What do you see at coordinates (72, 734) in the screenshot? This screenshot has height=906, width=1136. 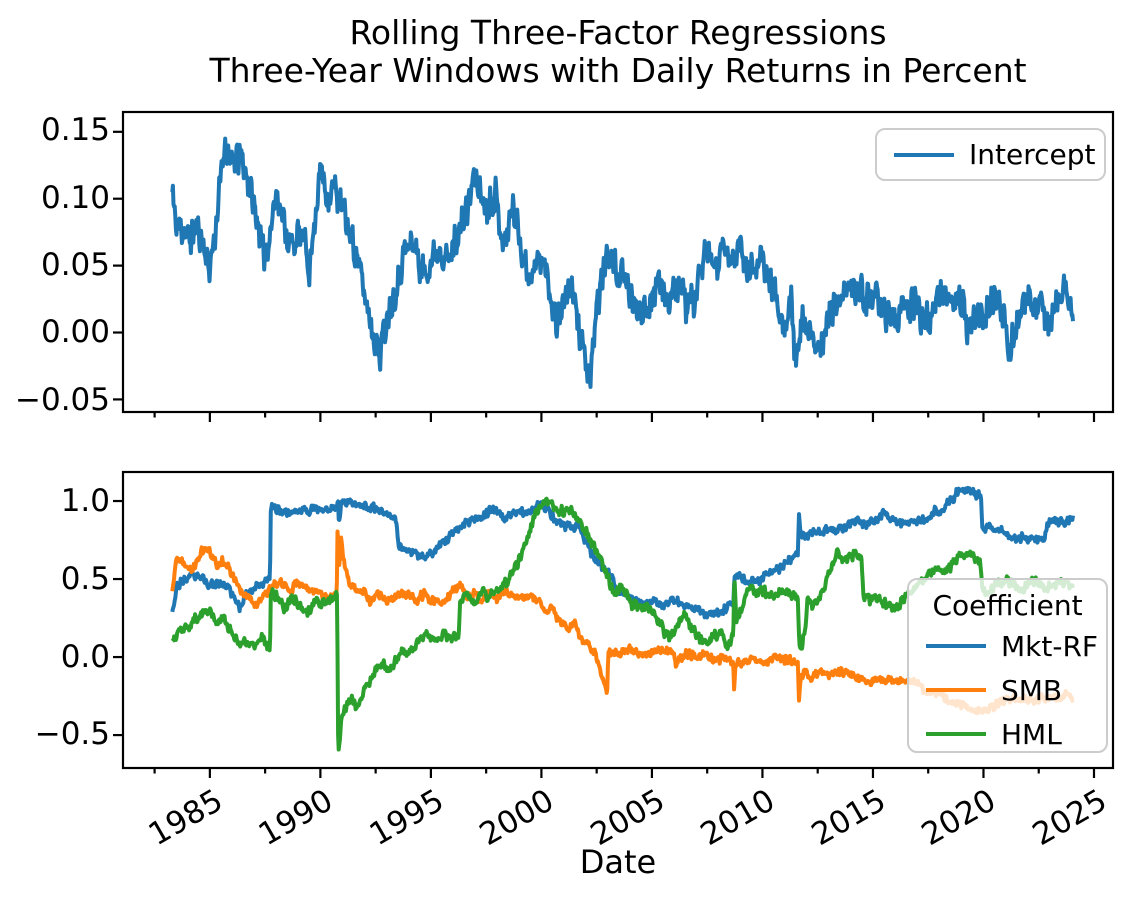 I see `y-tick-label: −0.5` at bounding box center [72, 734].